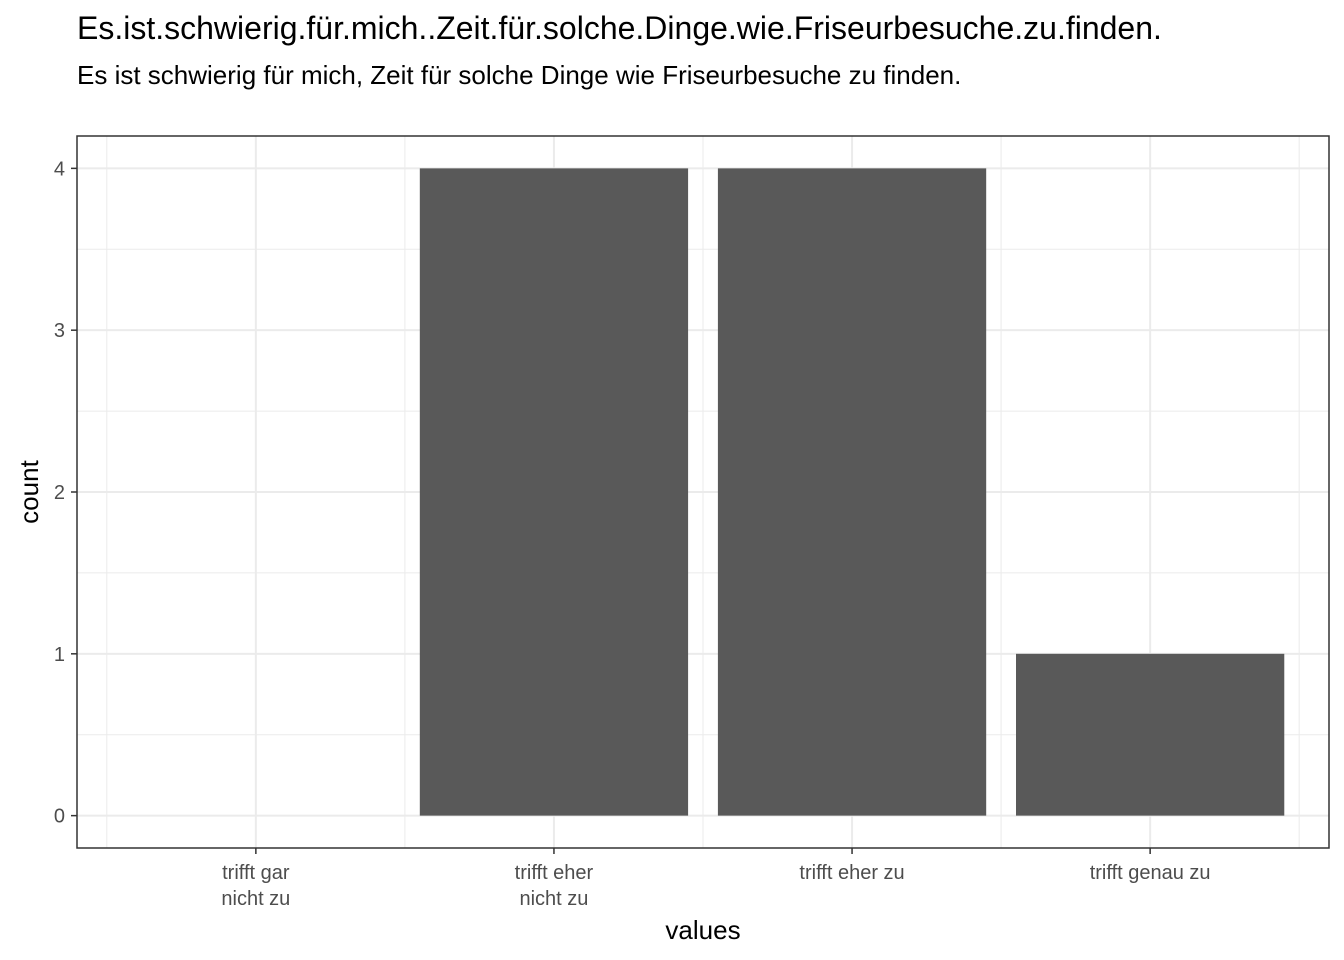 The width and height of the screenshot is (1344, 960). I want to click on y-axis-title: count, so click(29, 491).